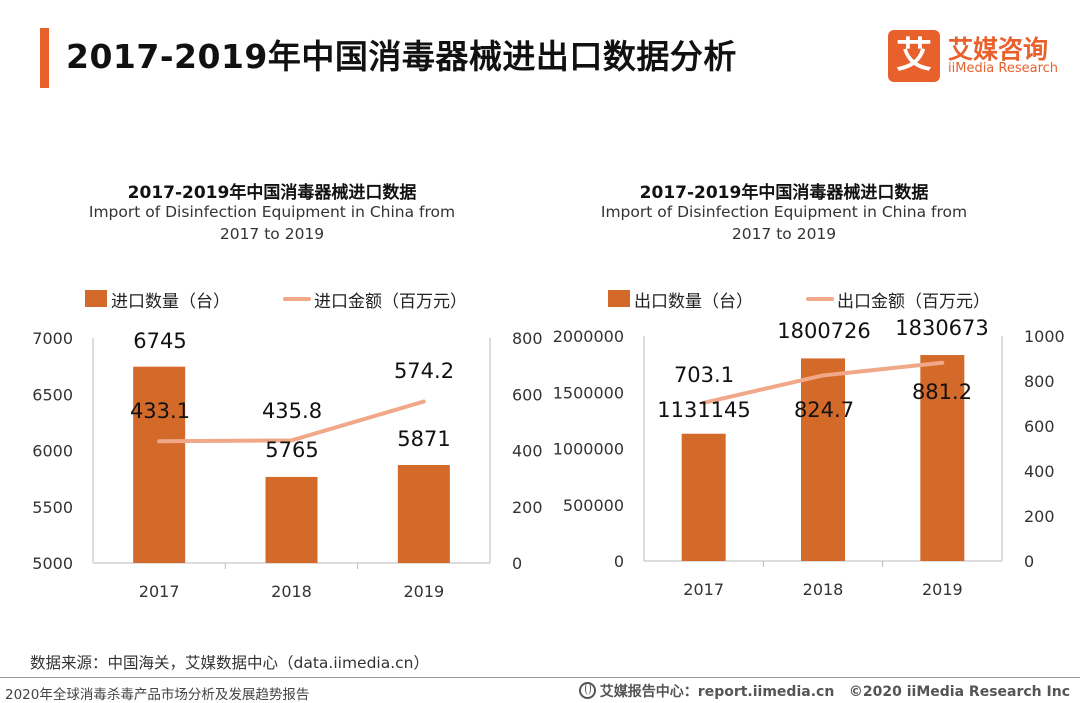 The image size is (1080, 703). What do you see at coordinates (824, 410) in the screenshot?
I see `line-data-label: 824.7` at bounding box center [824, 410].